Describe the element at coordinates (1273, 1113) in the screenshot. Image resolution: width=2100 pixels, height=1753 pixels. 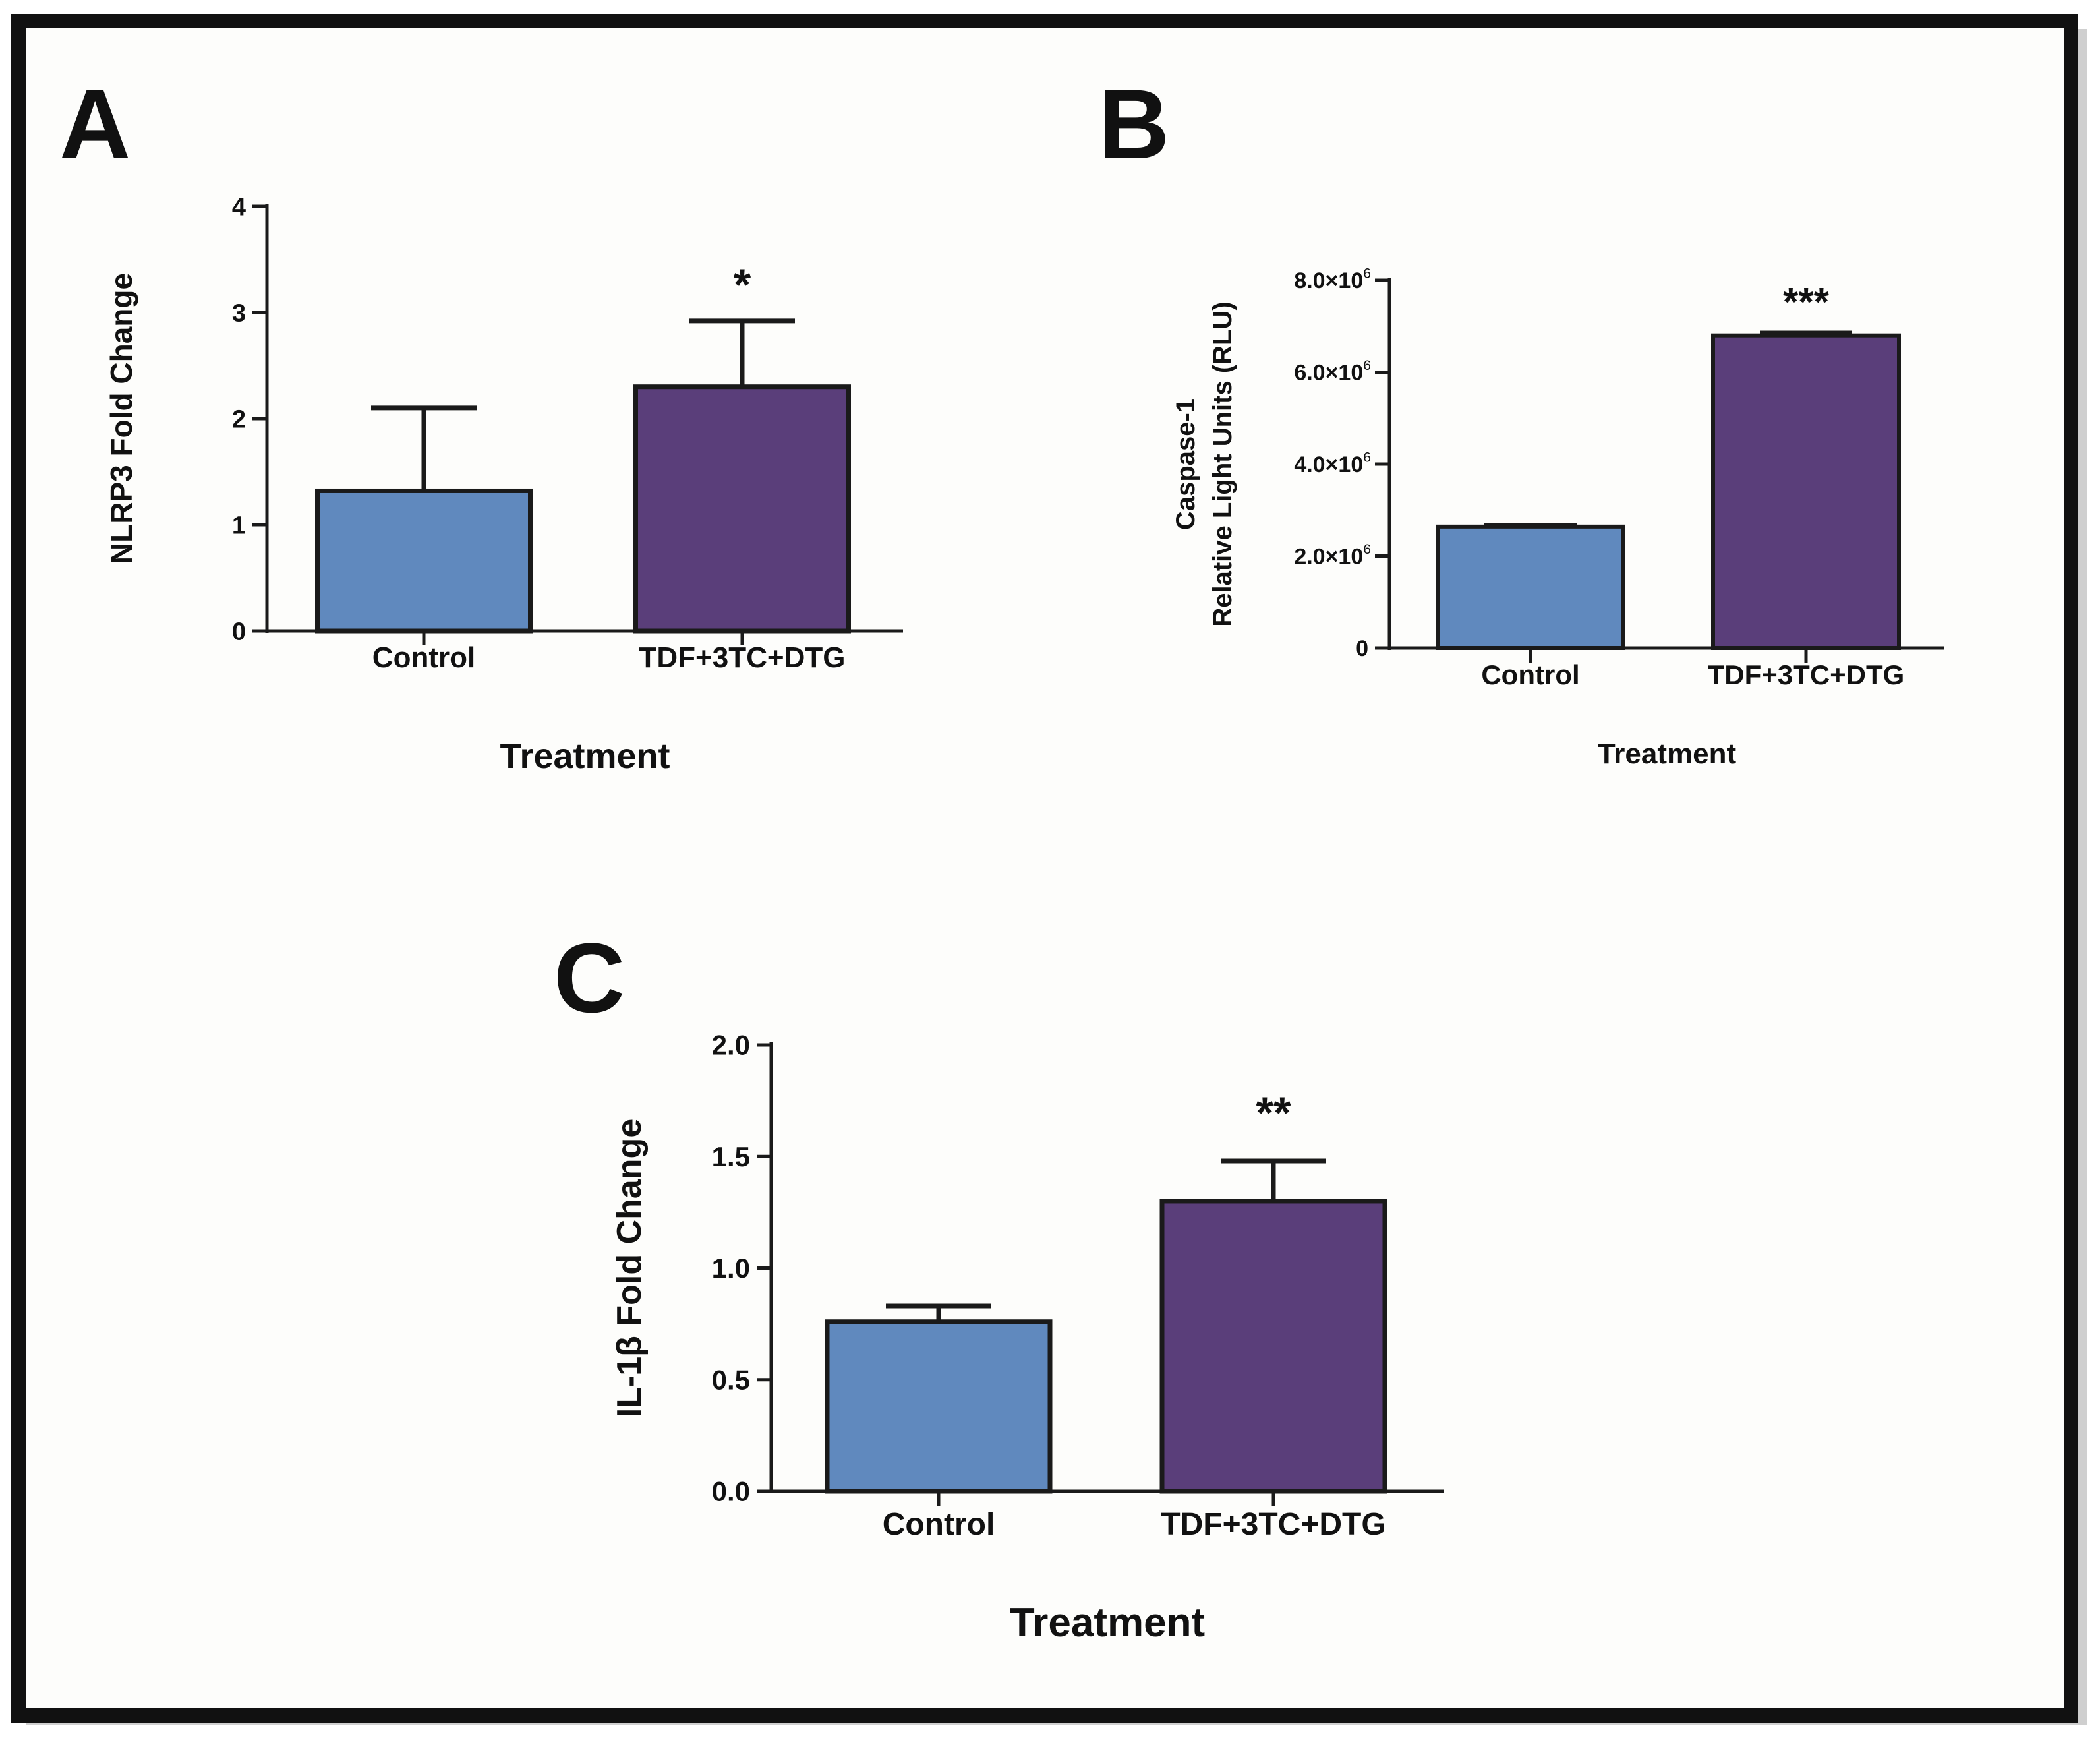
I see `significance-marker: **` at that location.